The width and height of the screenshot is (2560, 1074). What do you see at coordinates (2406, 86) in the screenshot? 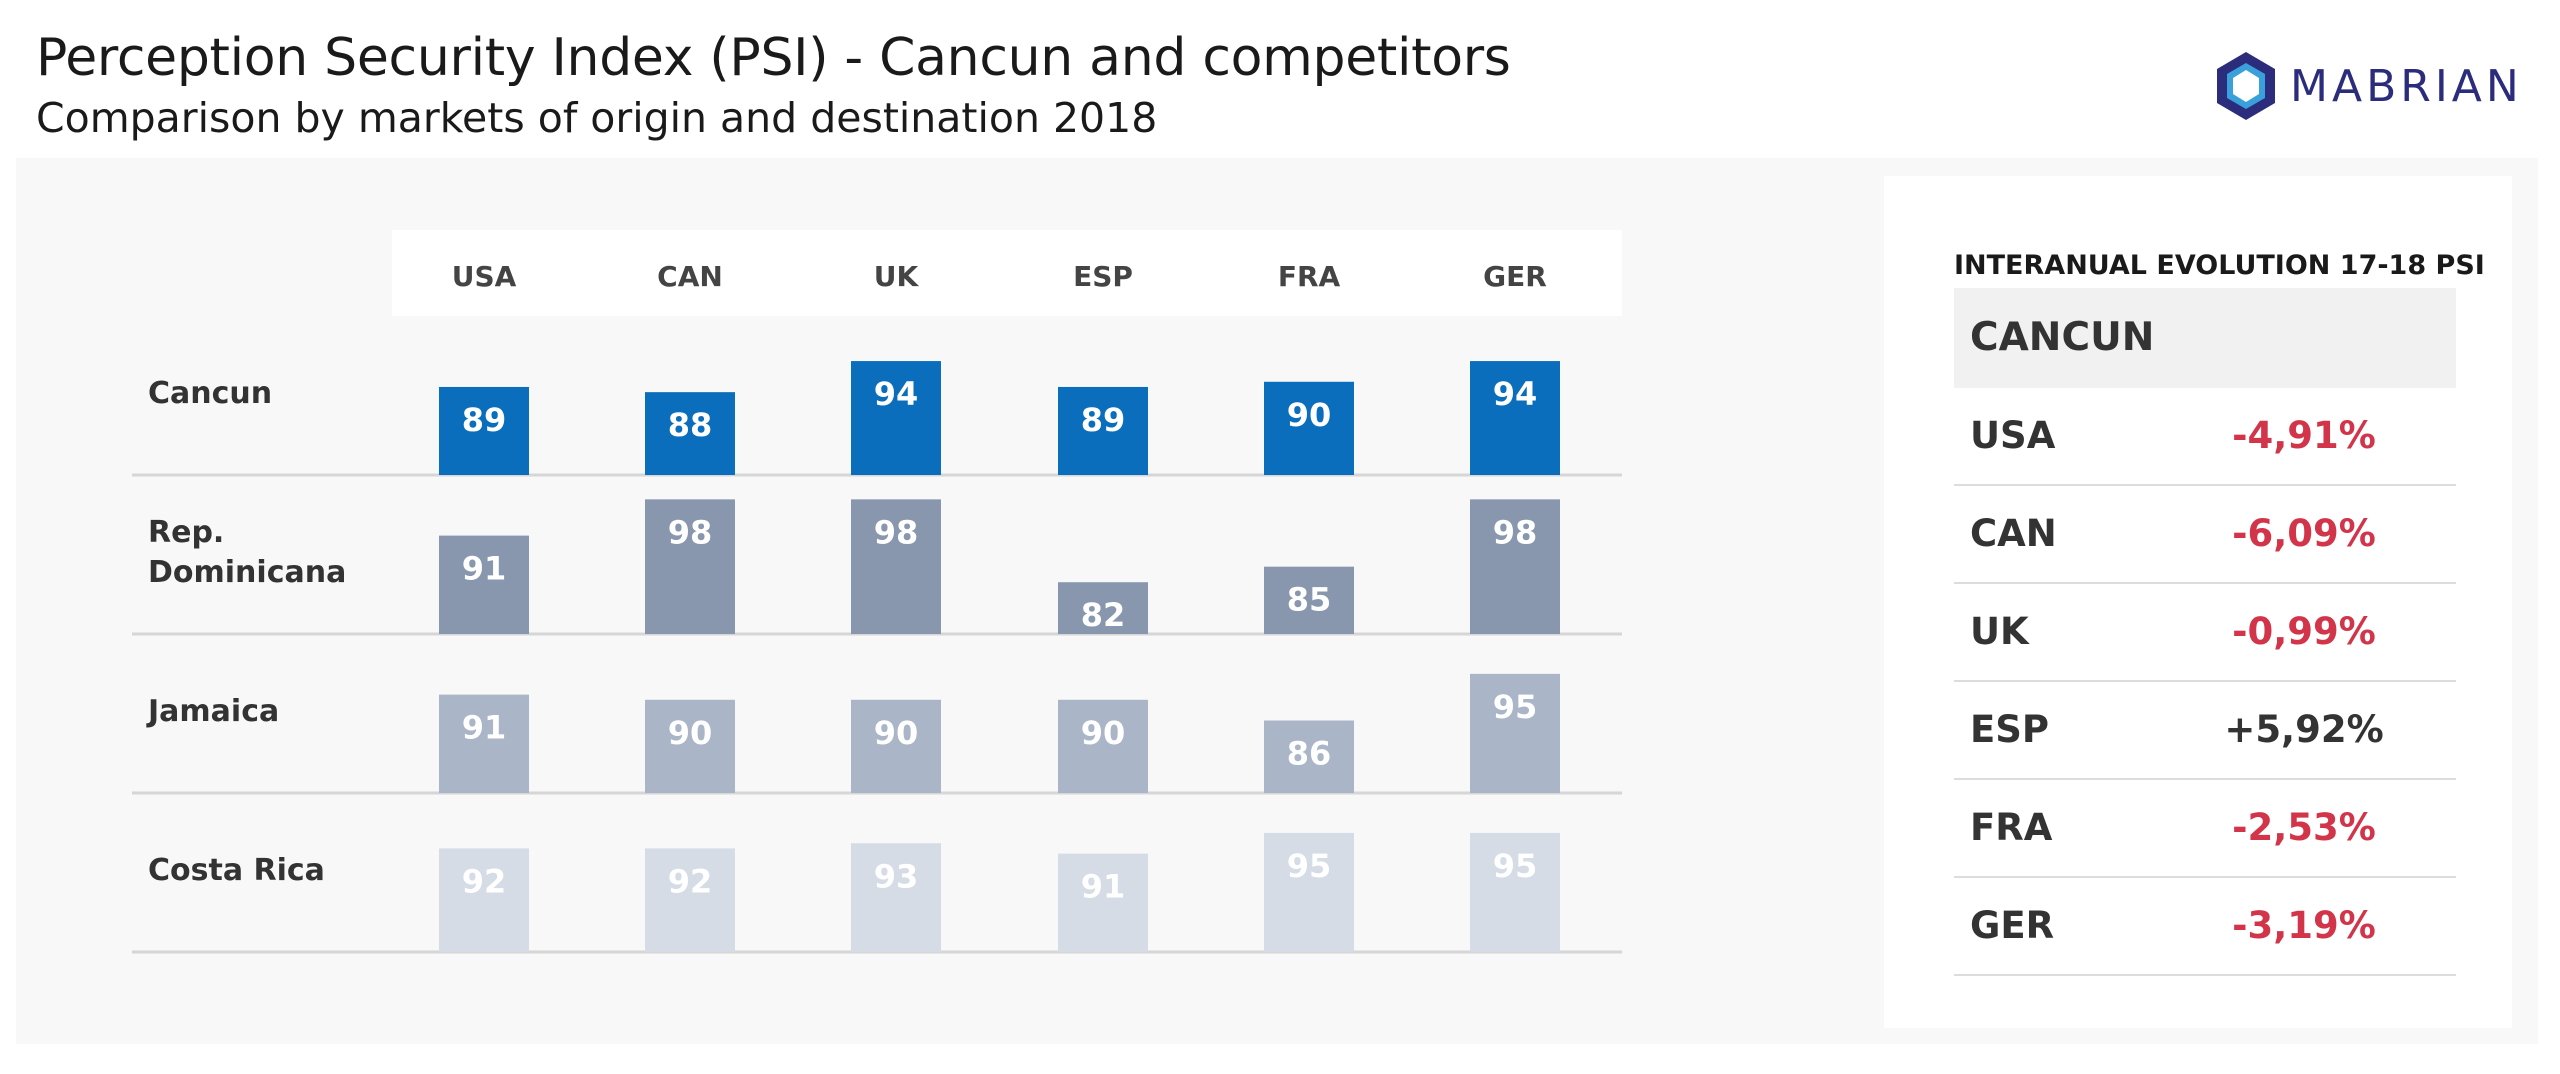
I see `logo-wordmark: MABRIAN` at bounding box center [2406, 86].